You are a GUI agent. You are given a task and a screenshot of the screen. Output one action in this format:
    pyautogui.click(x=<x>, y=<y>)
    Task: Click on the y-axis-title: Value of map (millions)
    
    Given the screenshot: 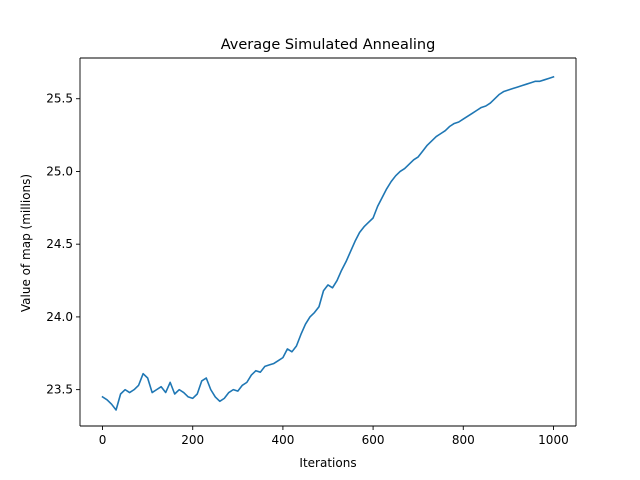 What is the action you would take?
    pyautogui.click(x=26, y=243)
    